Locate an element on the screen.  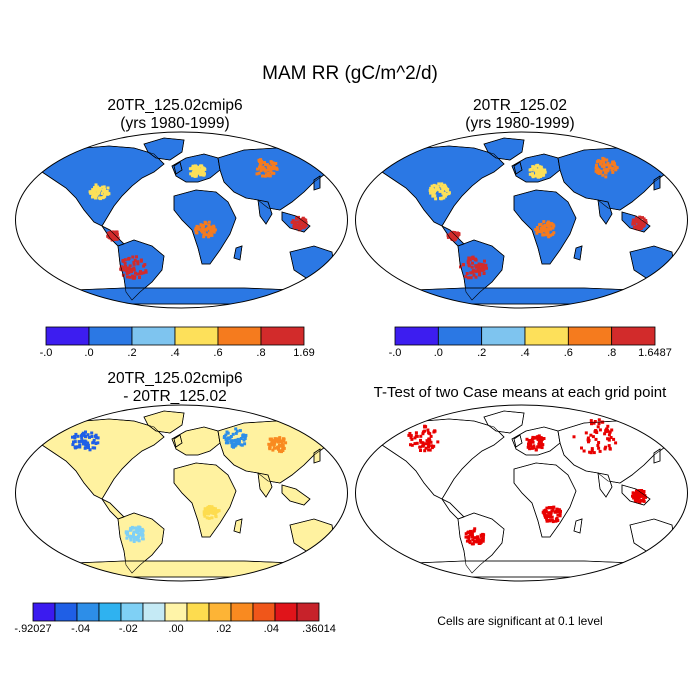
colorbar-tick-label: 1.6487 is located at coordinates (655, 353).